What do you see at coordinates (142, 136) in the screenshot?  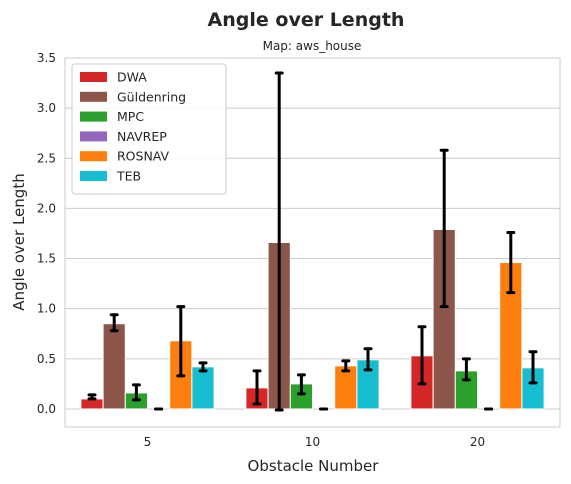 I see `legend-label: NAVREP` at bounding box center [142, 136].